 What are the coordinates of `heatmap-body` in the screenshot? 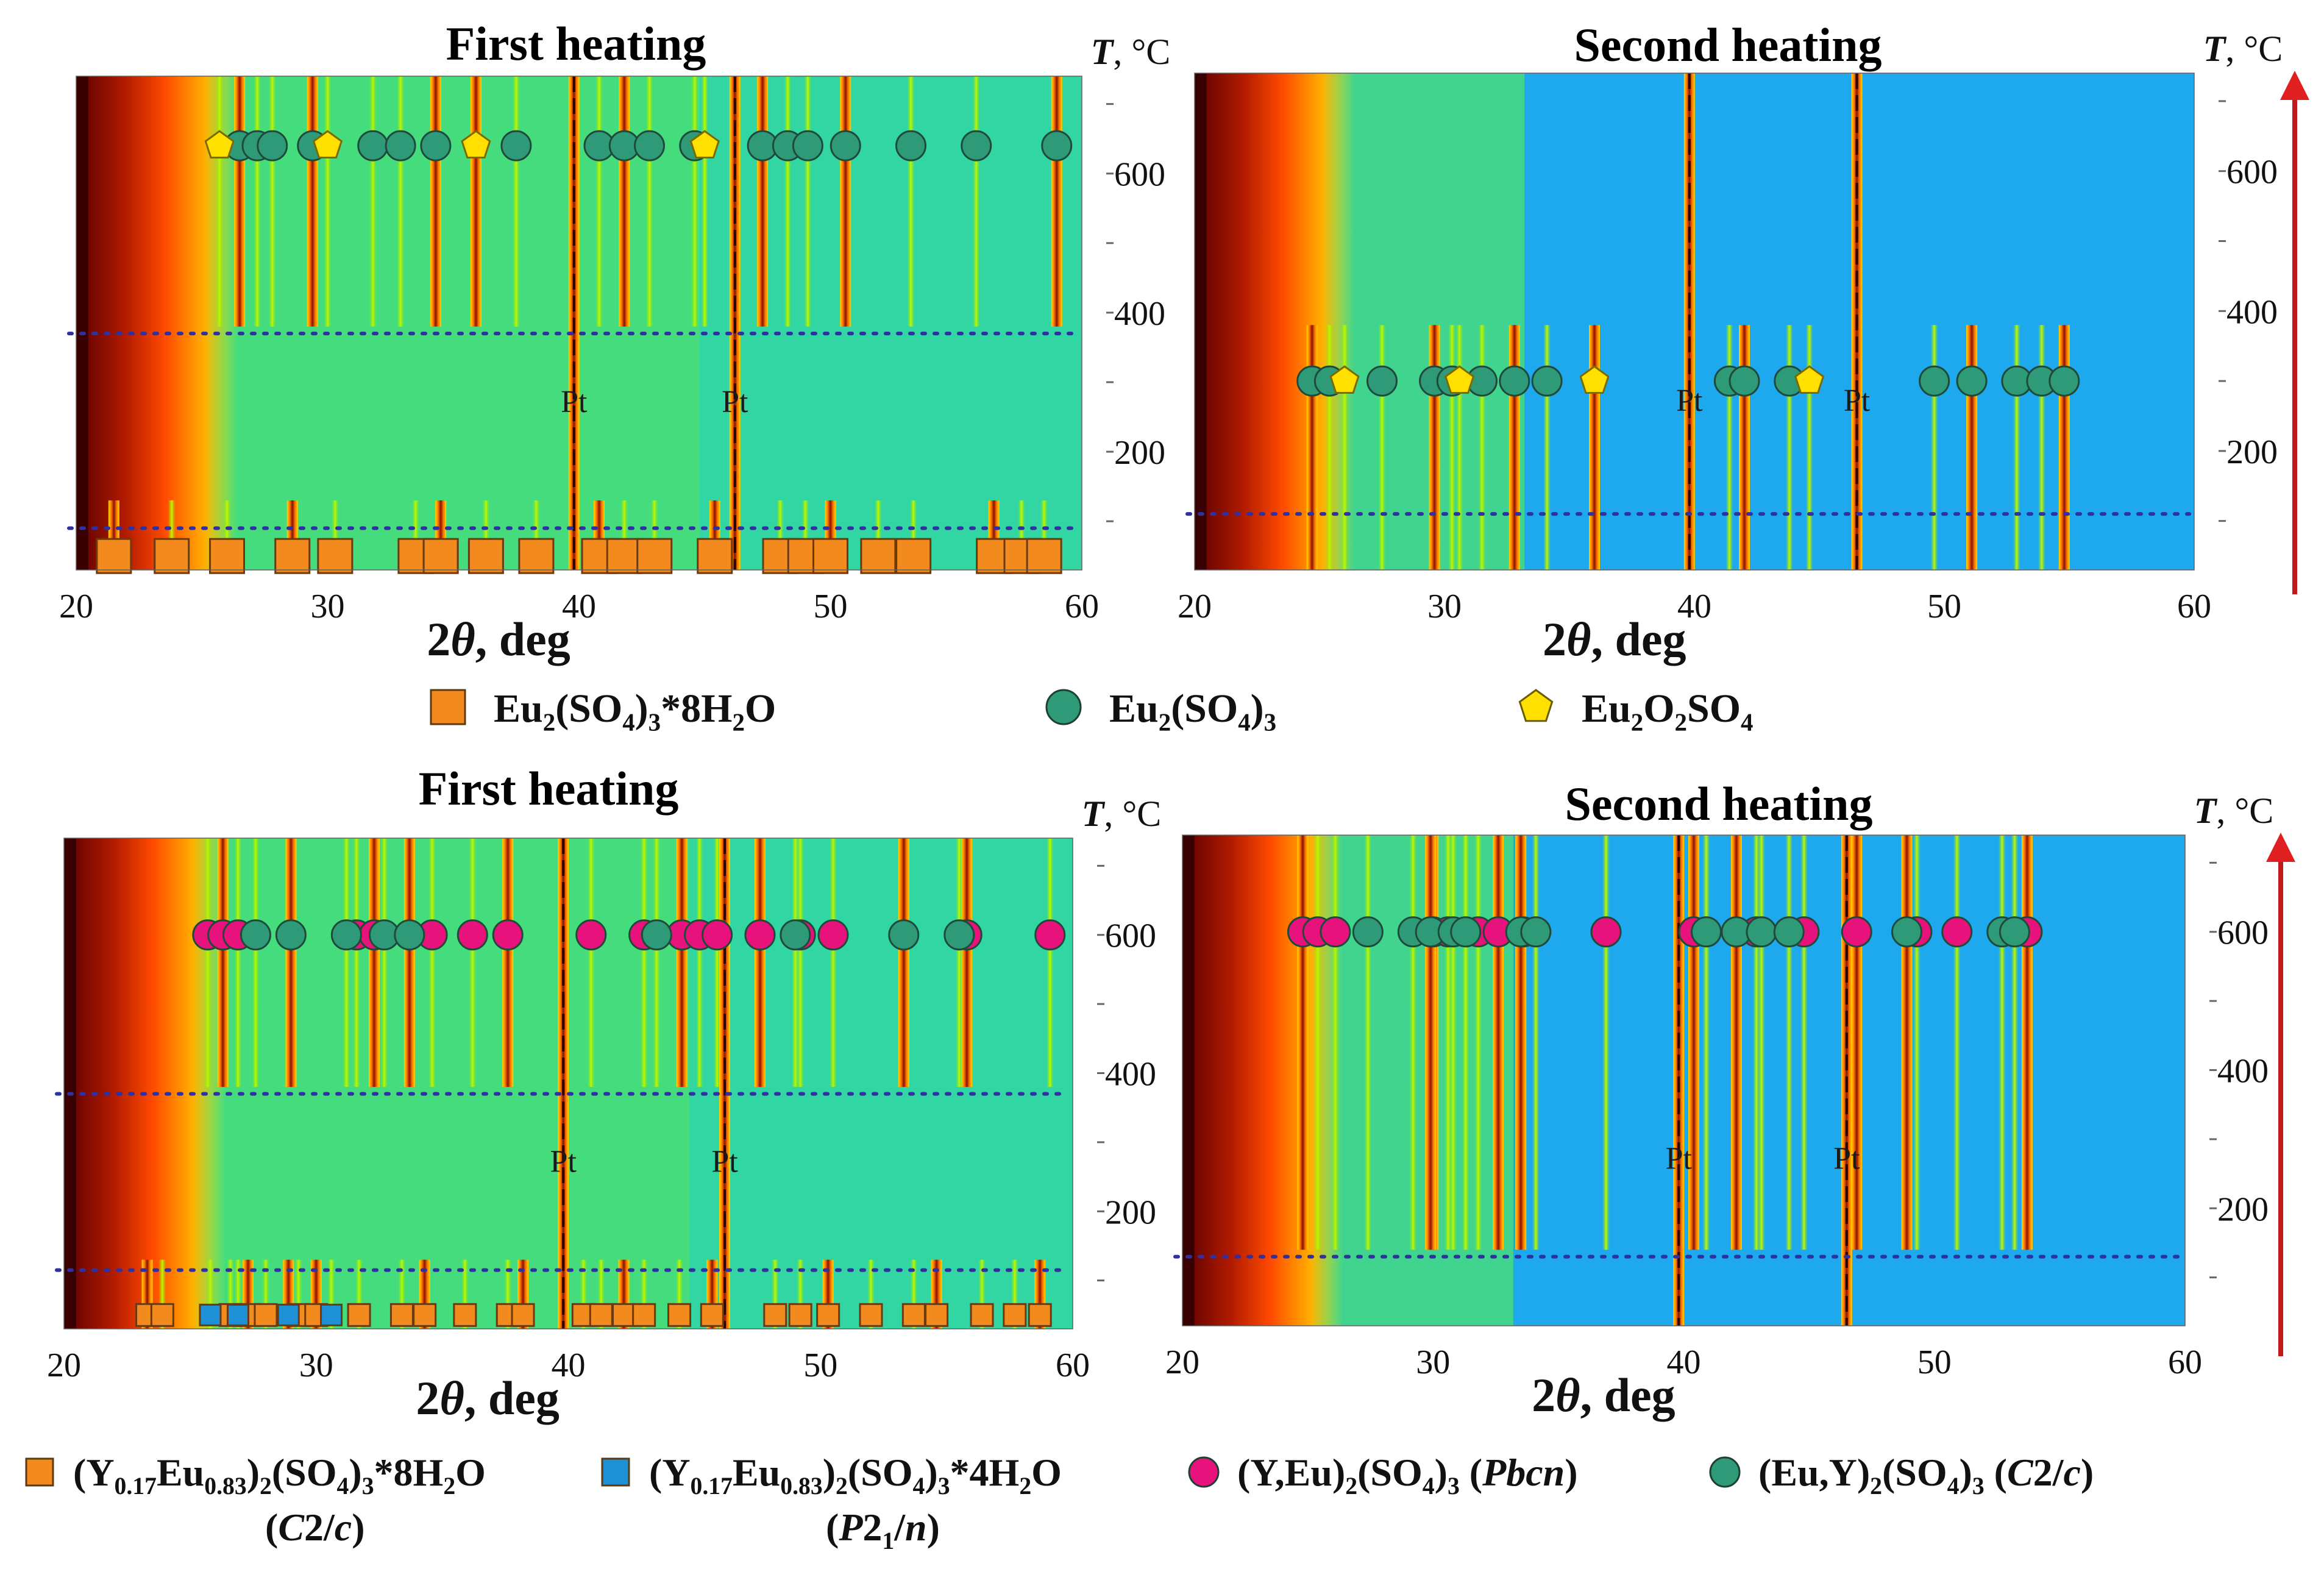 It's located at (568, 1083).